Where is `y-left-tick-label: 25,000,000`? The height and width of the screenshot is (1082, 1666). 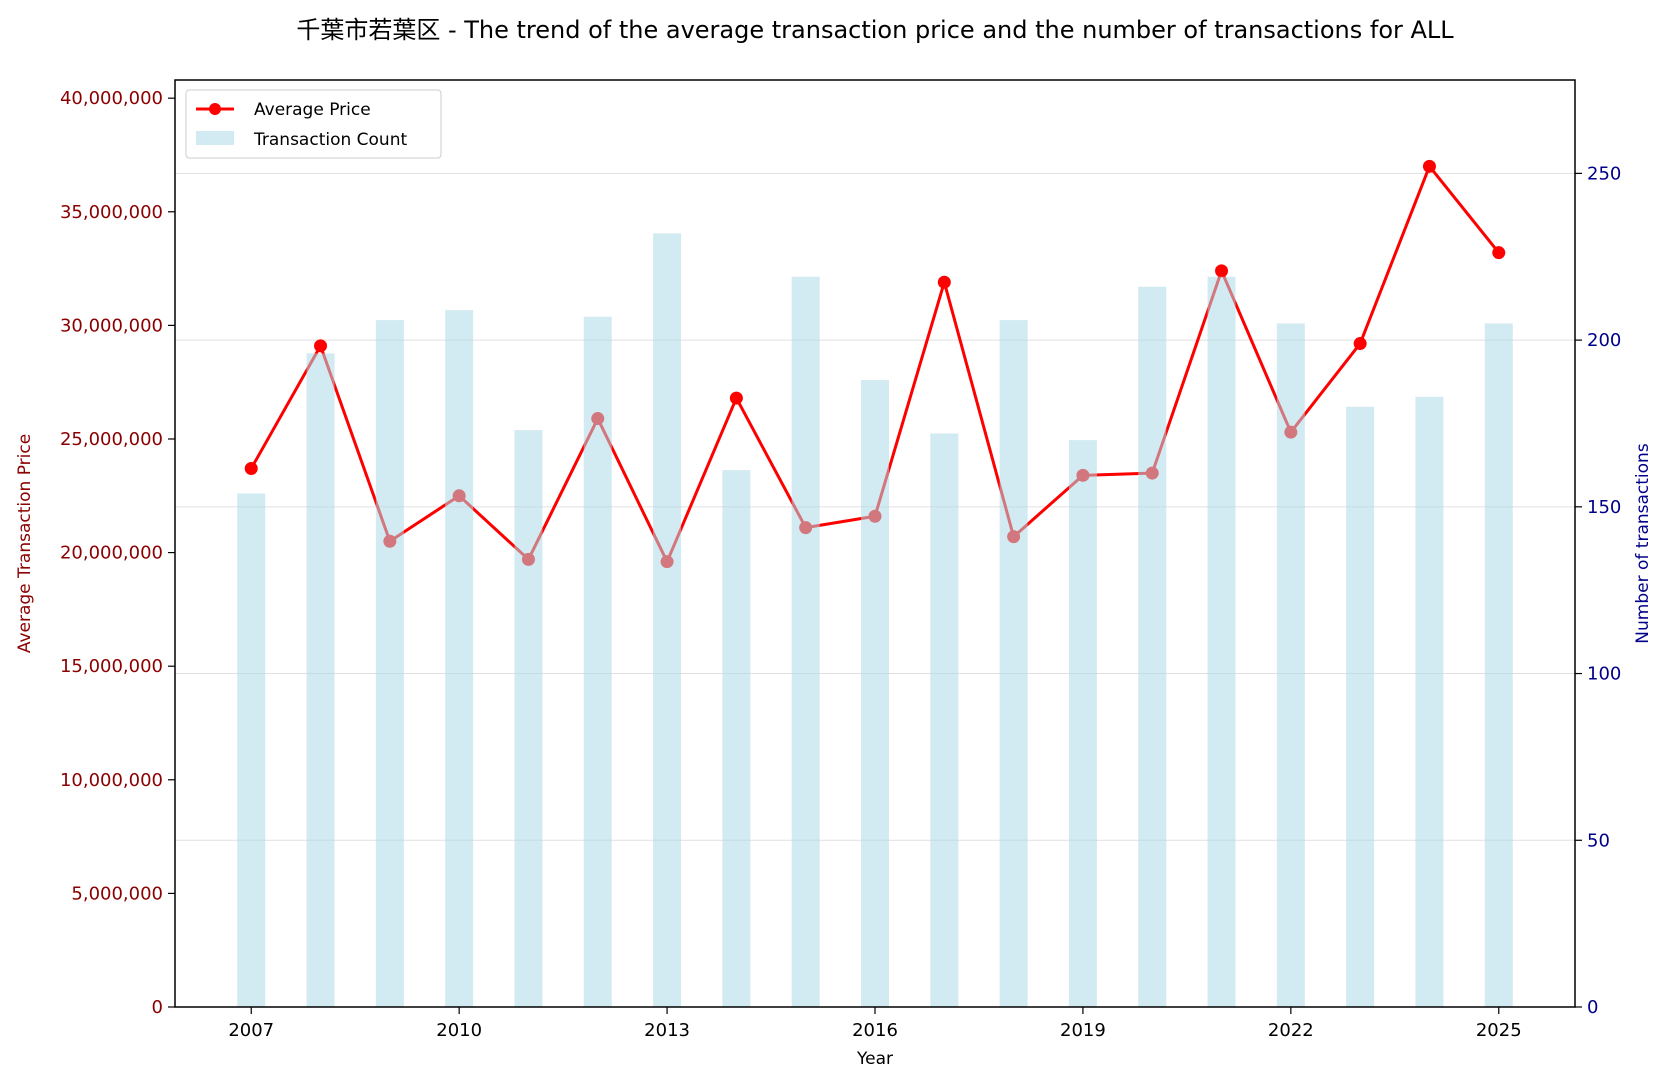 y-left-tick-label: 25,000,000 is located at coordinates (111, 439).